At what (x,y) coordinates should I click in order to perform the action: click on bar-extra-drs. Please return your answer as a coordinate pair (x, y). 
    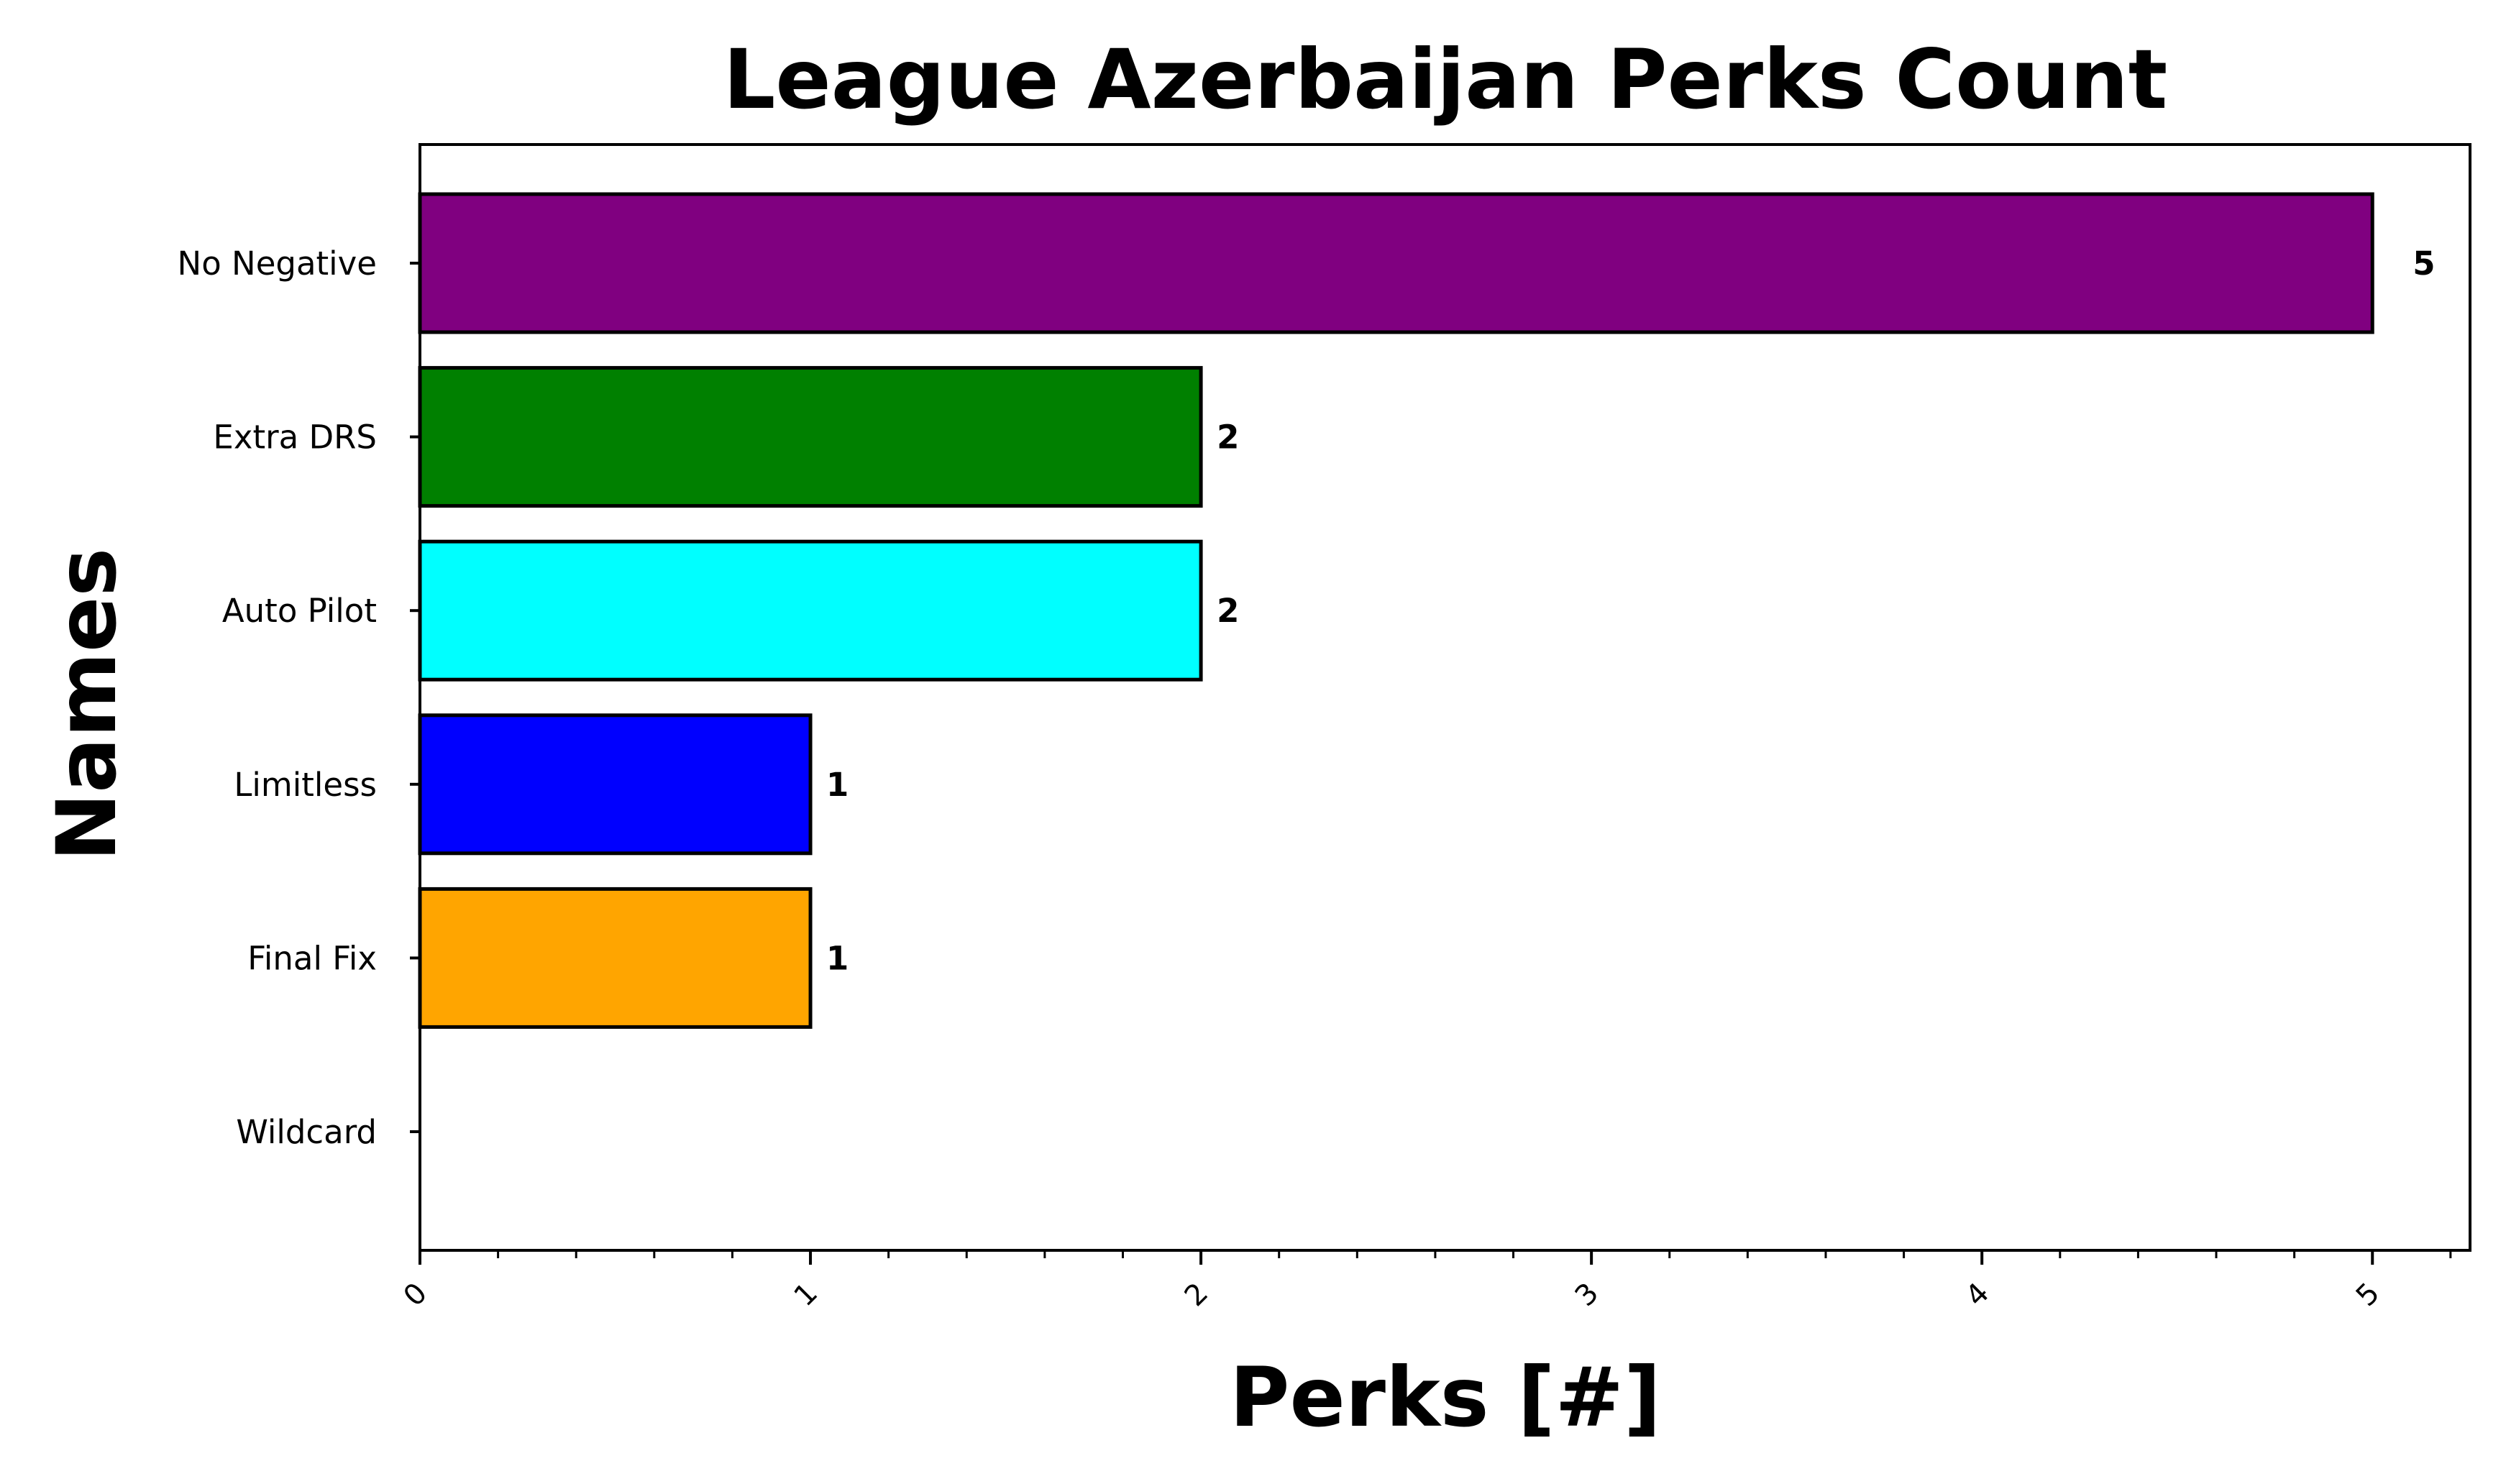
    Looking at the image, I should click on (811, 437).